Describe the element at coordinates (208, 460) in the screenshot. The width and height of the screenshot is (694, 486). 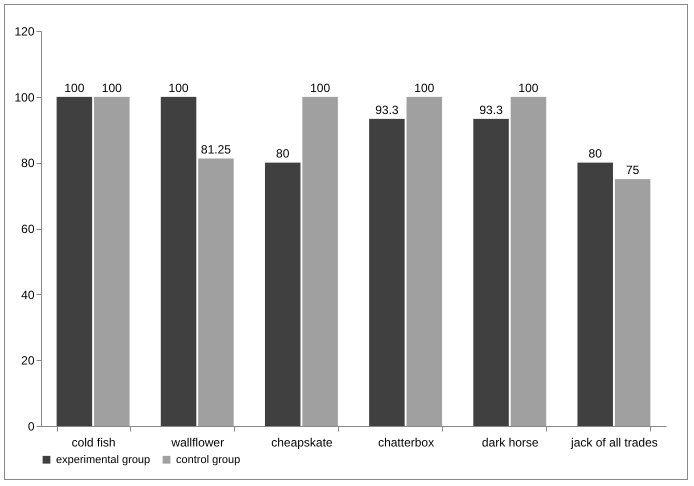
I see `legend-label: control group` at that location.